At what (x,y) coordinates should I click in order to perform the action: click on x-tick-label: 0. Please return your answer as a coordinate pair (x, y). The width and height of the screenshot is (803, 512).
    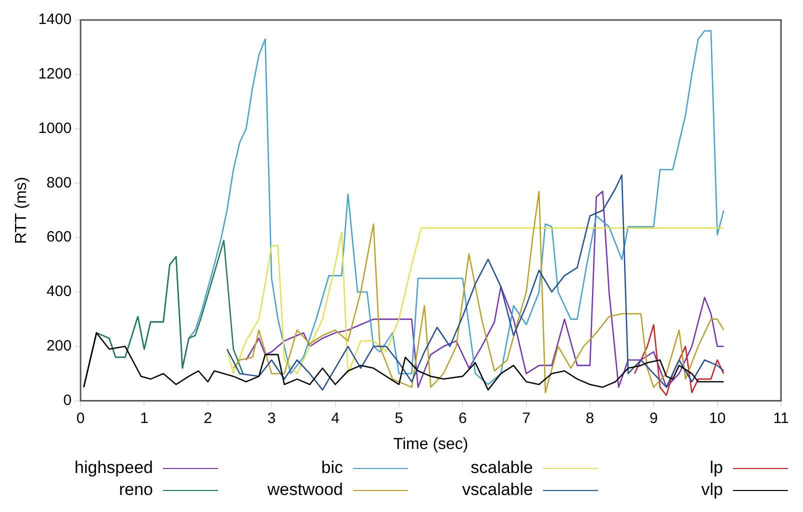
    Looking at the image, I should click on (80, 418).